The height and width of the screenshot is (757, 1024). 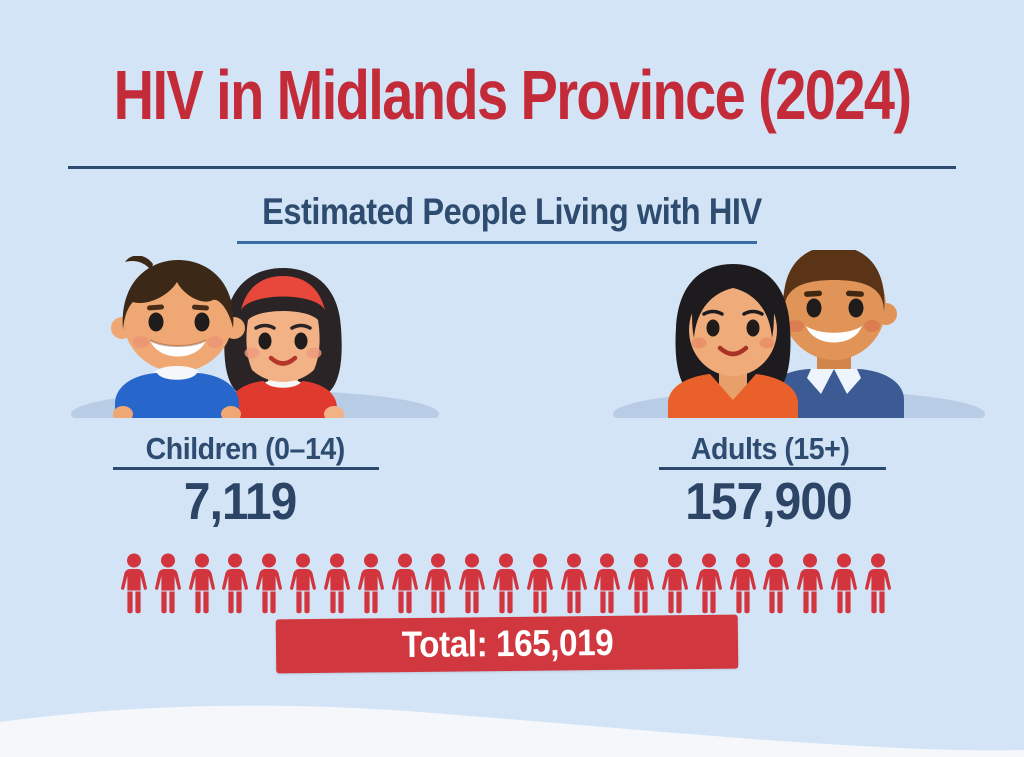 I want to click on total-banner: Total: 165,019, so click(x=507, y=644).